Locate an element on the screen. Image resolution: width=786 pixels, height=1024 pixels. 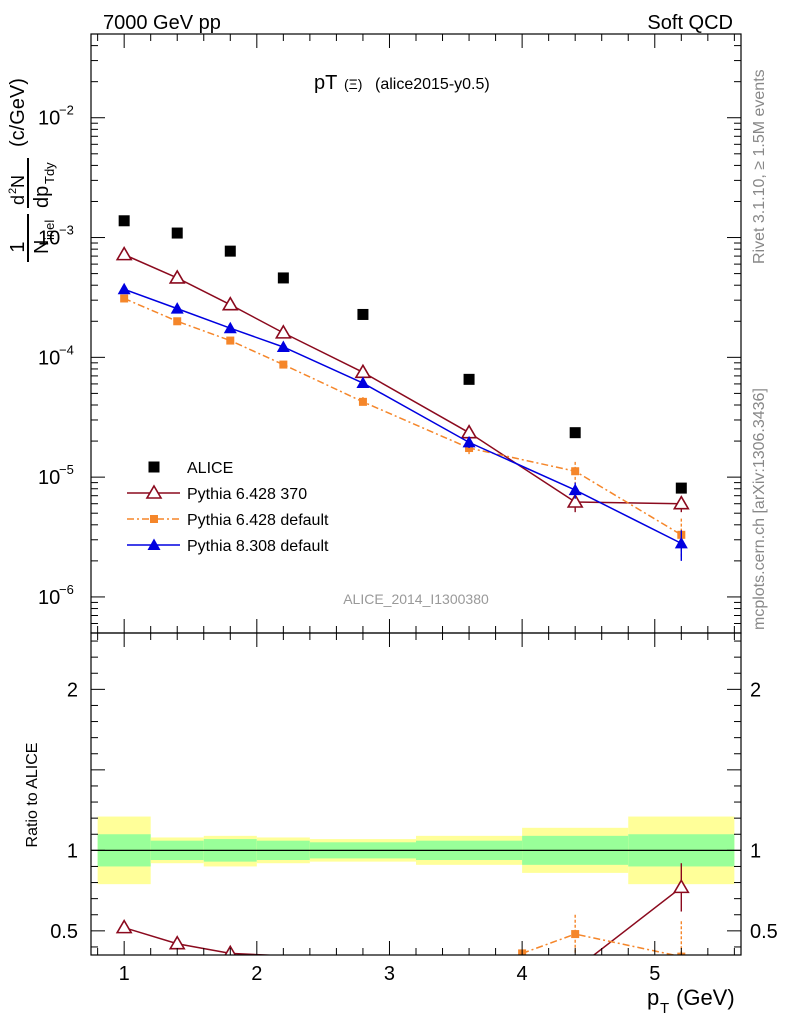
side-label-rivet: Rivet 3.1.10, ≥ 1.5M events is located at coordinates (759, 166).